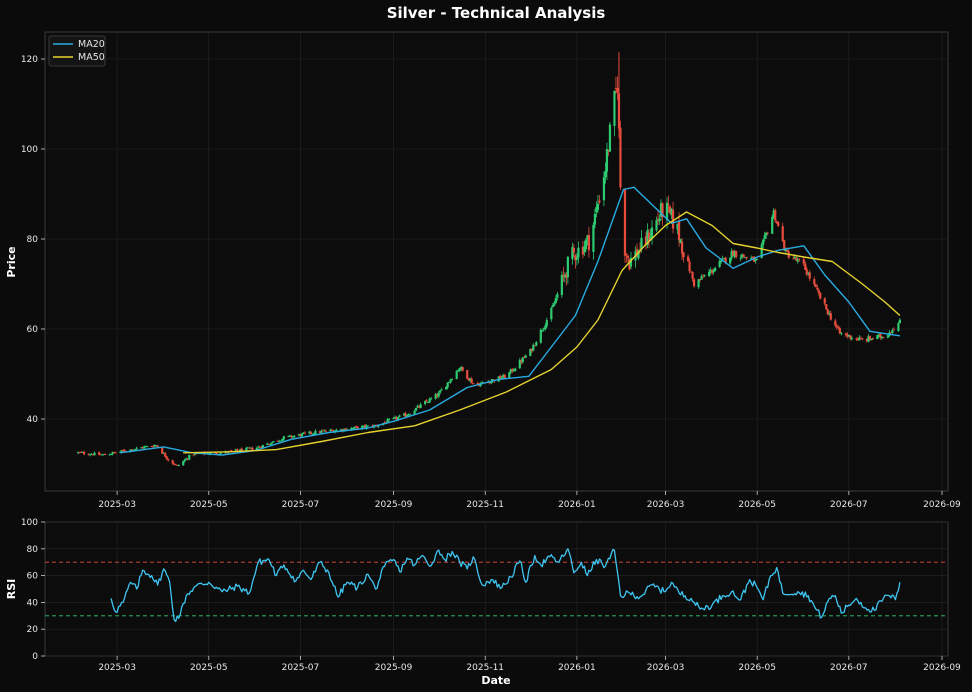 This screenshot has height=692, width=972. What do you see at coordinates (496, 13) in the screenshot?
I see `chart-title: Silver - Technical Analysis` at bounding box center [496, 13].